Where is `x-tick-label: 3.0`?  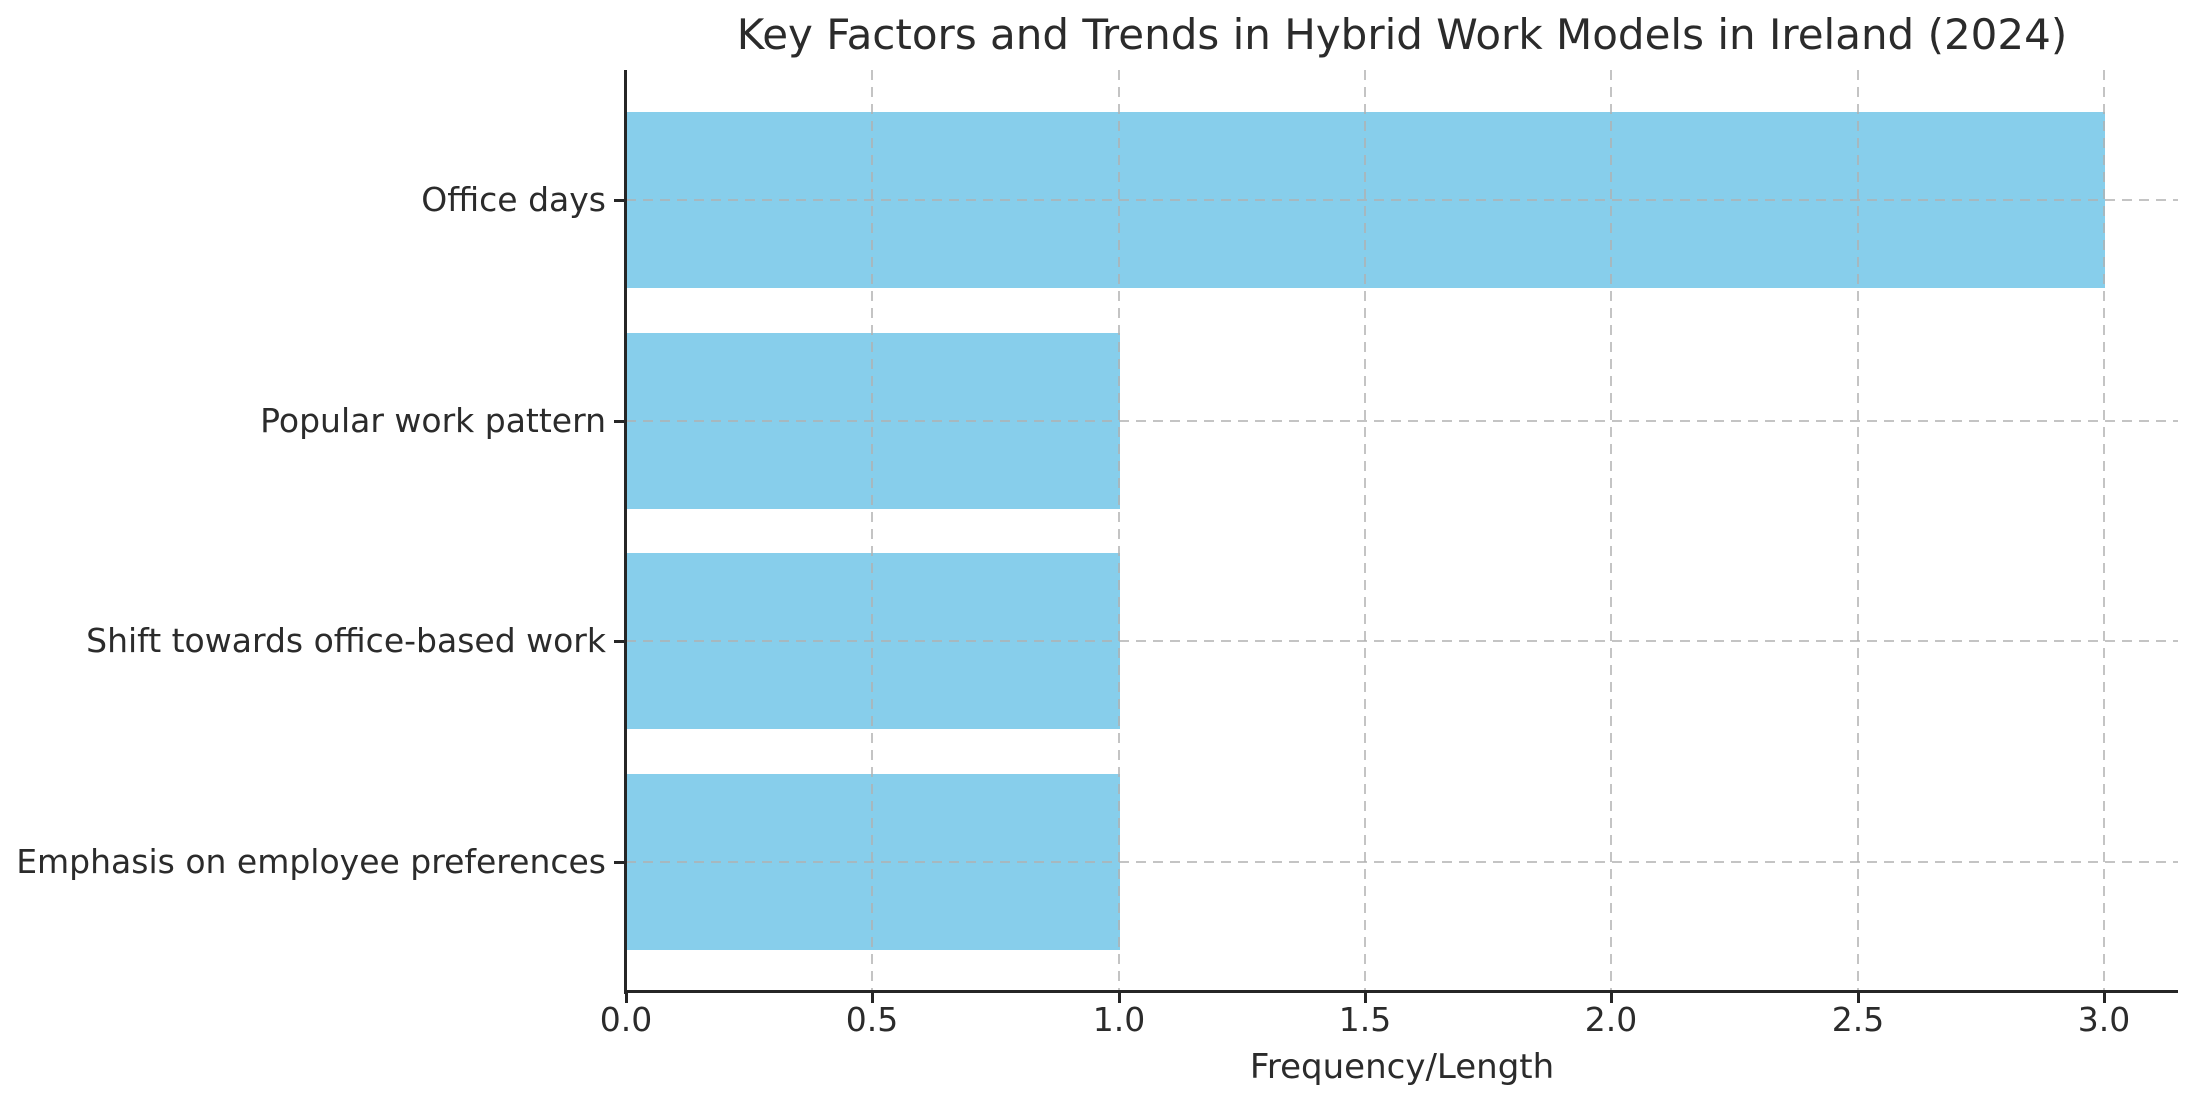 x-tick-label: 3.0 is located at coordinates (2104, 1019).